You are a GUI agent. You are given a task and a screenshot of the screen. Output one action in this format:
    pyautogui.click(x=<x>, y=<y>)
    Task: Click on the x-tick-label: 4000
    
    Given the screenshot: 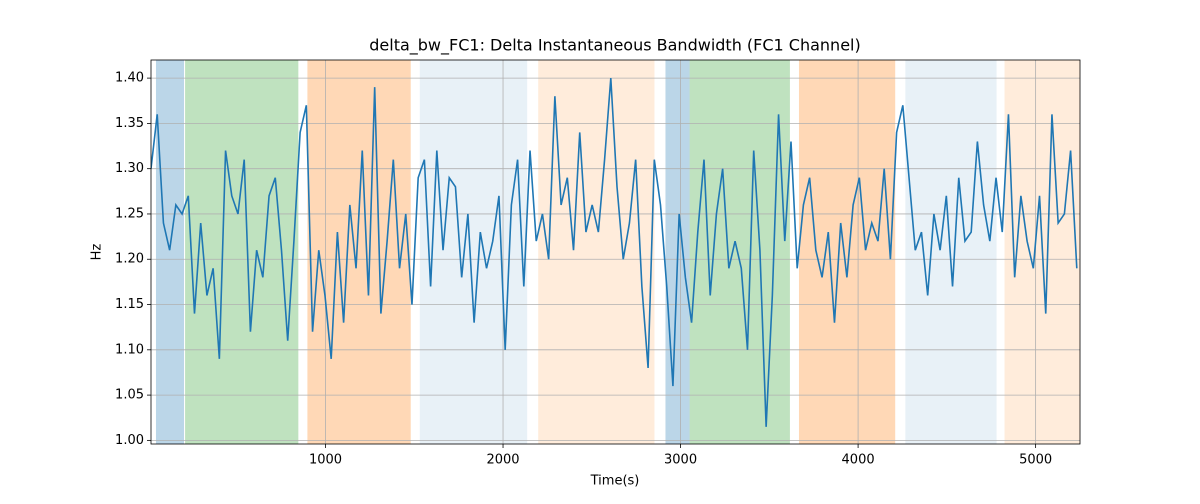 What is the action you would take?
    pyautogui.click(x=858, y=460)
    